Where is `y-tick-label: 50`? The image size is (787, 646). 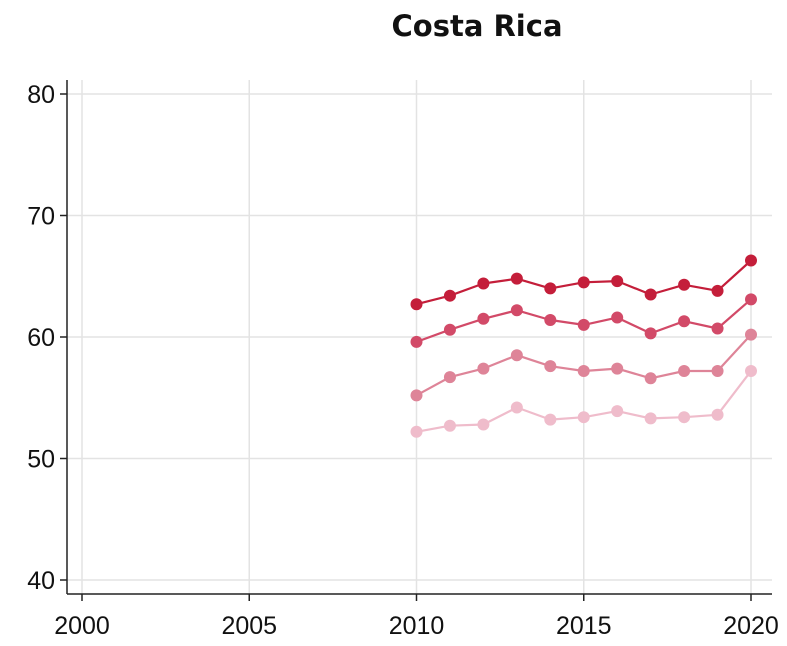 y-tick-label: 50 is located at coordinates (41, 460).